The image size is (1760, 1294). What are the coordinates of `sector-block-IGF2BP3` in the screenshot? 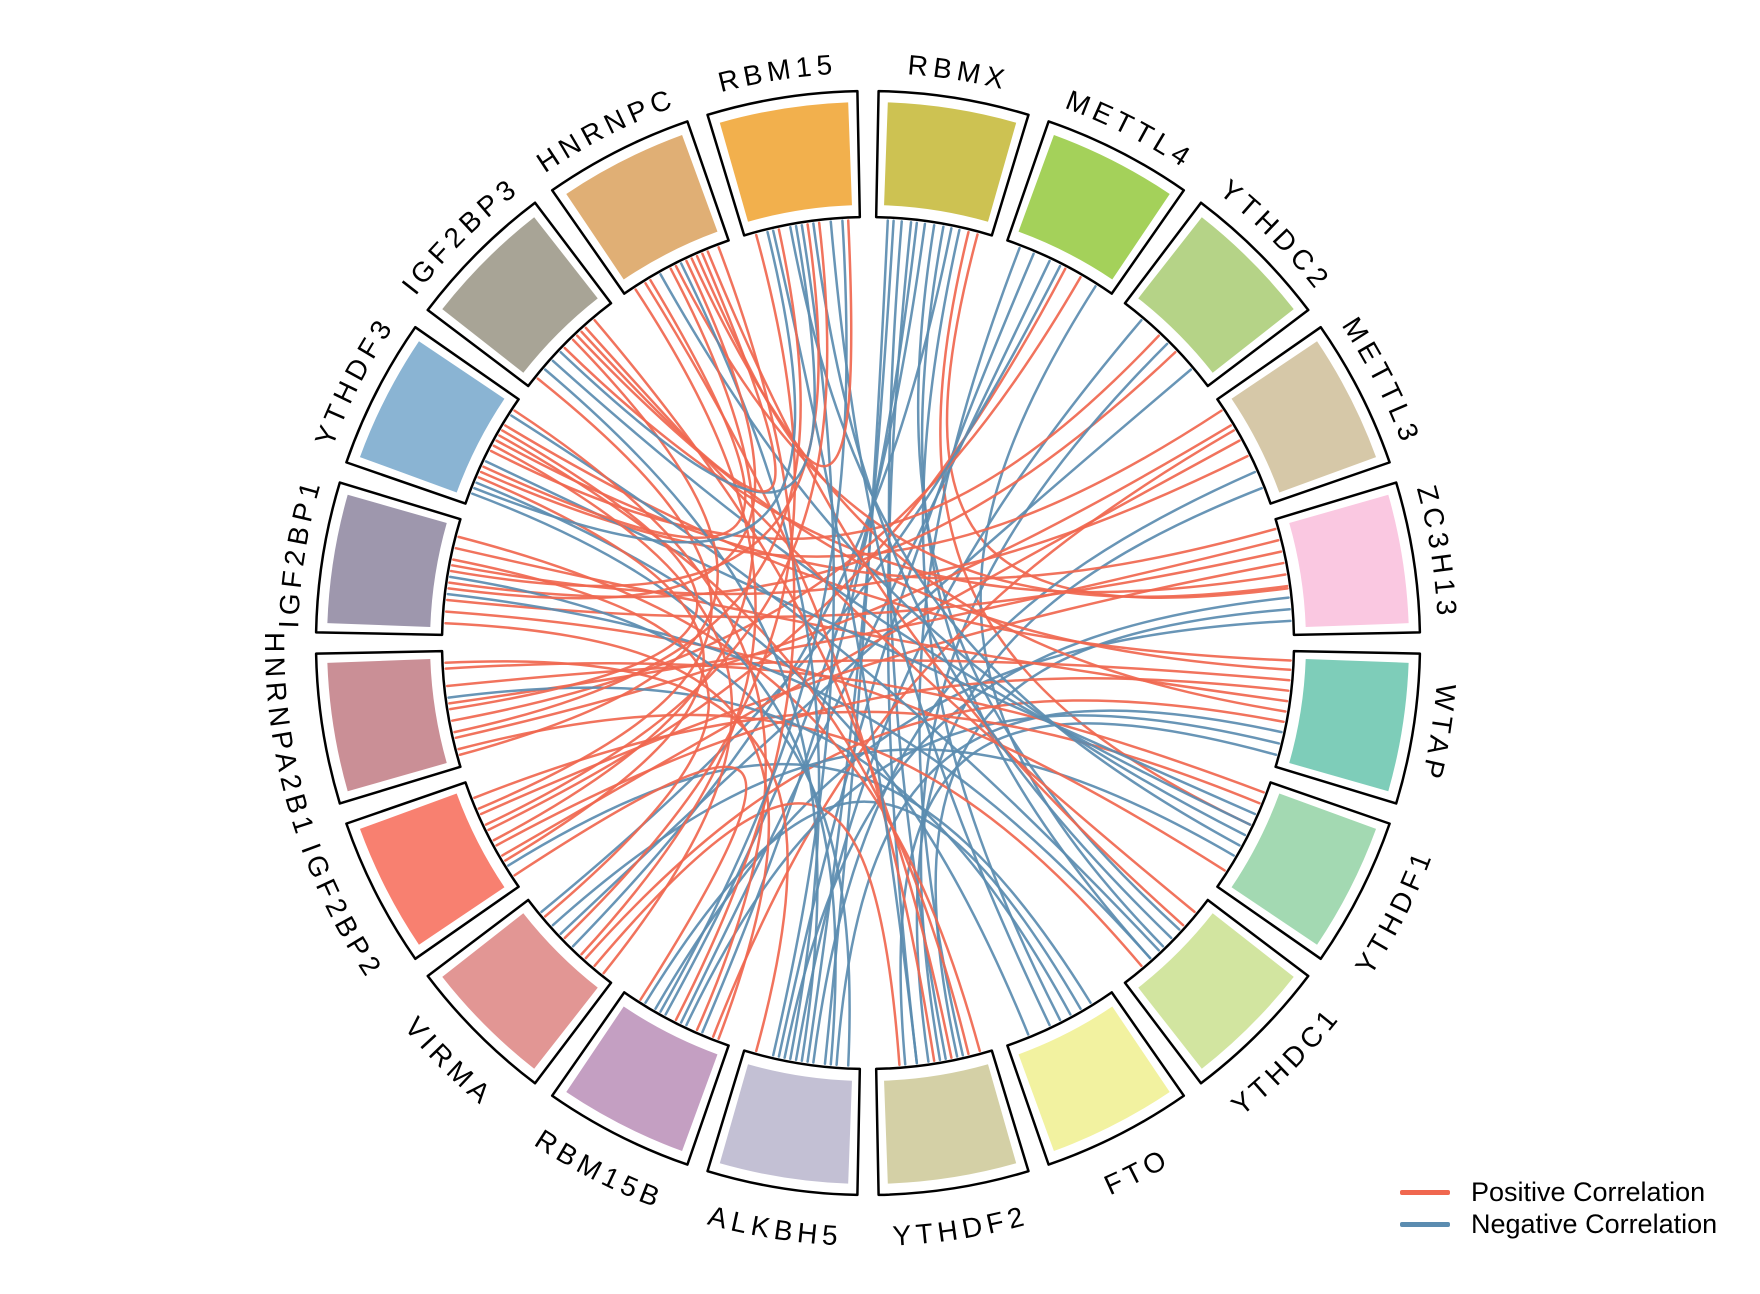 It's located at (520, 295).